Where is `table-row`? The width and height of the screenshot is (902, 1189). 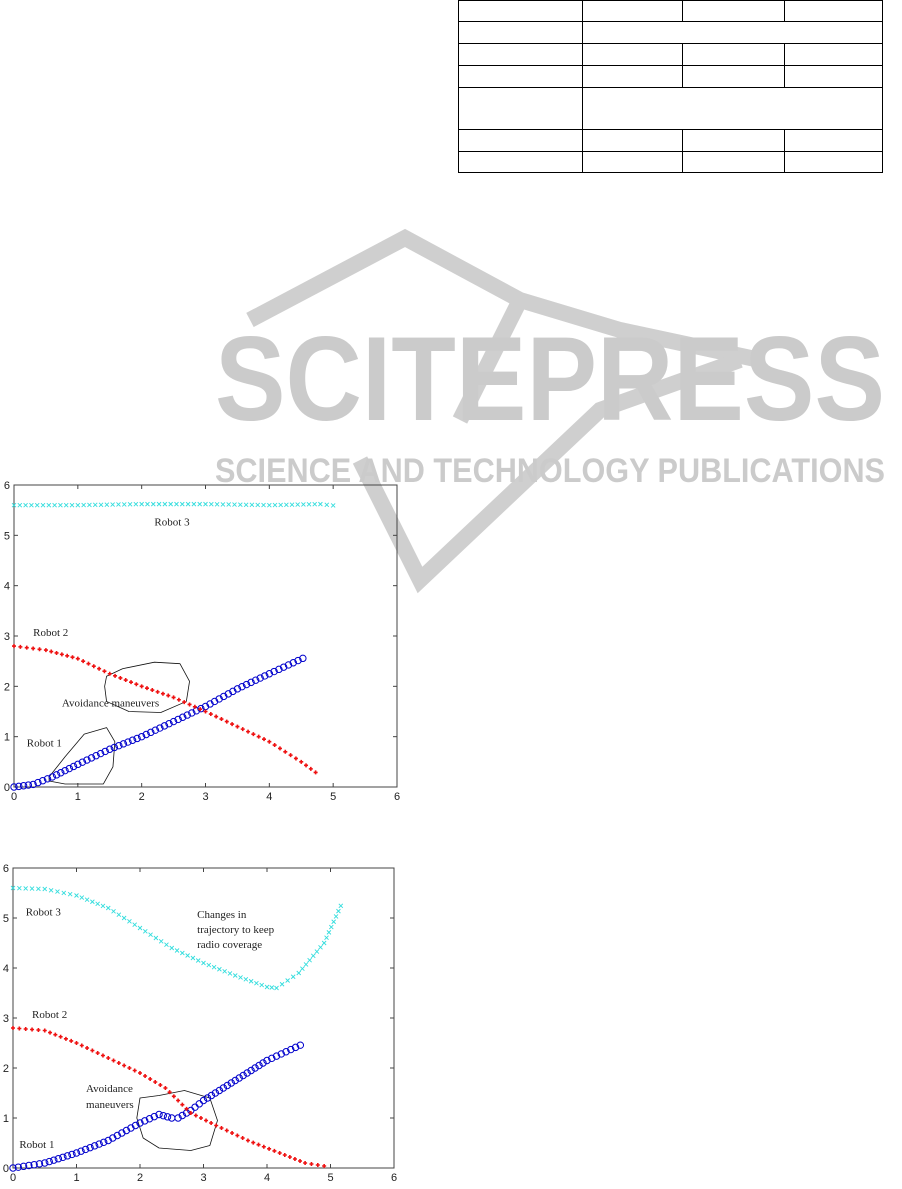 table-row is located at coordinates (670, 76).